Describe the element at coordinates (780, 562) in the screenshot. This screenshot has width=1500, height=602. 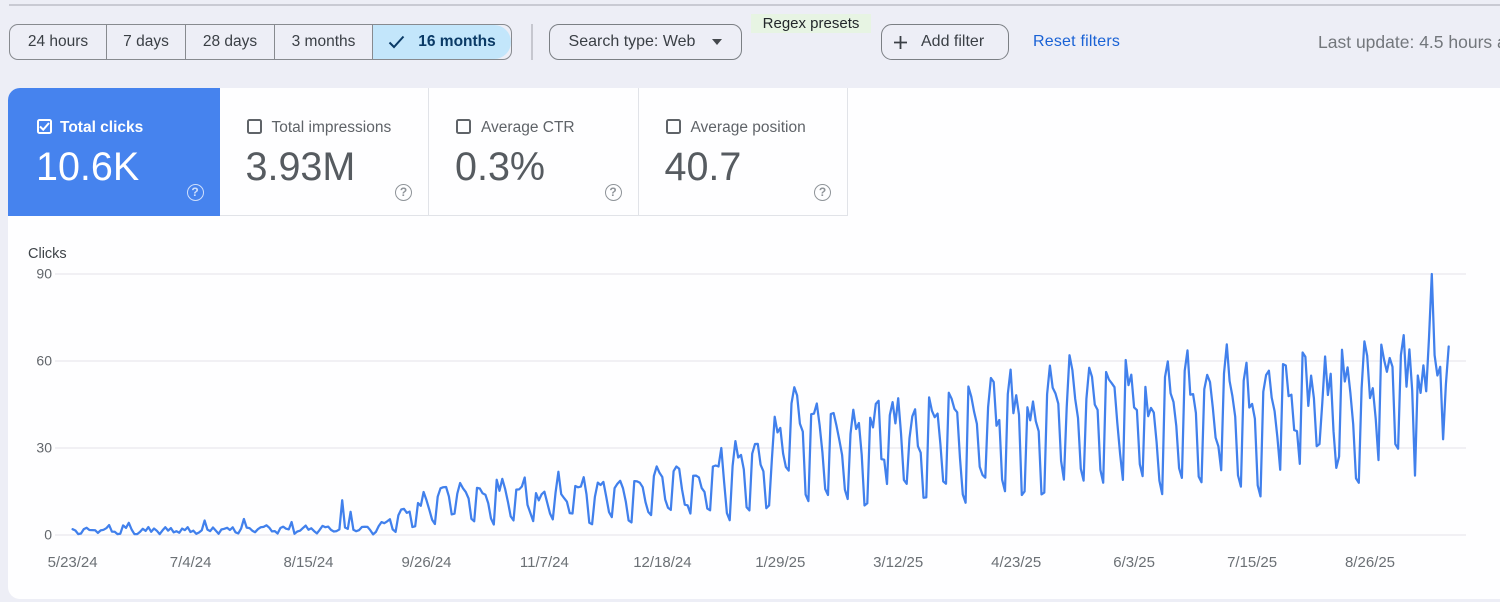
I see `svg-text: 1/29/25` at that location.